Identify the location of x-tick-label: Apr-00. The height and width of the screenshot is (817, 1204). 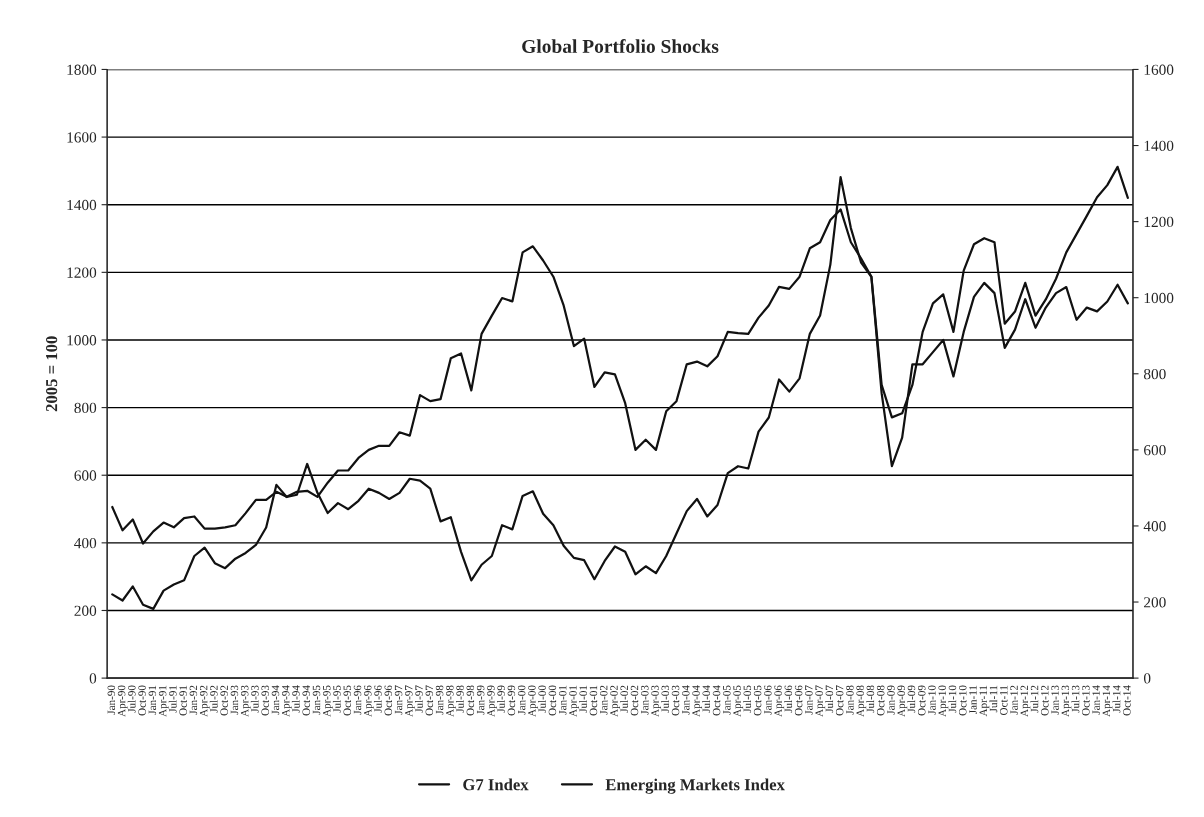
(533, 701).